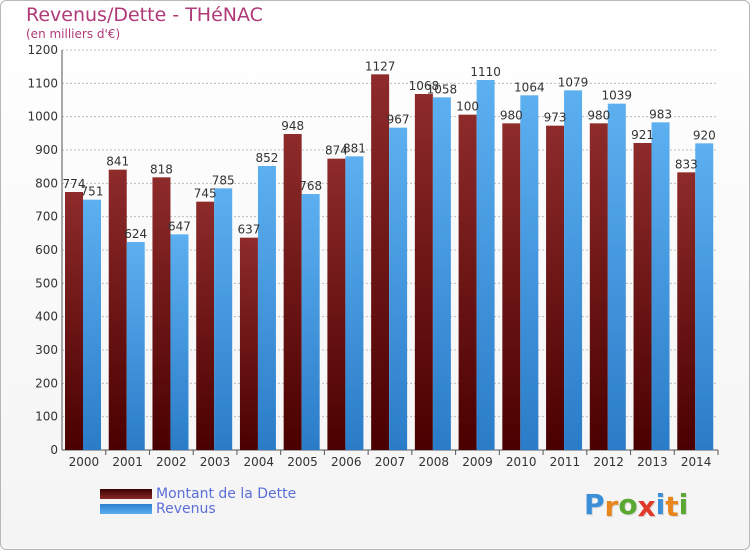  Describe the element at coordinates (42, 83) in the screenshot. I see `y-tick-label: 1100` at that location.